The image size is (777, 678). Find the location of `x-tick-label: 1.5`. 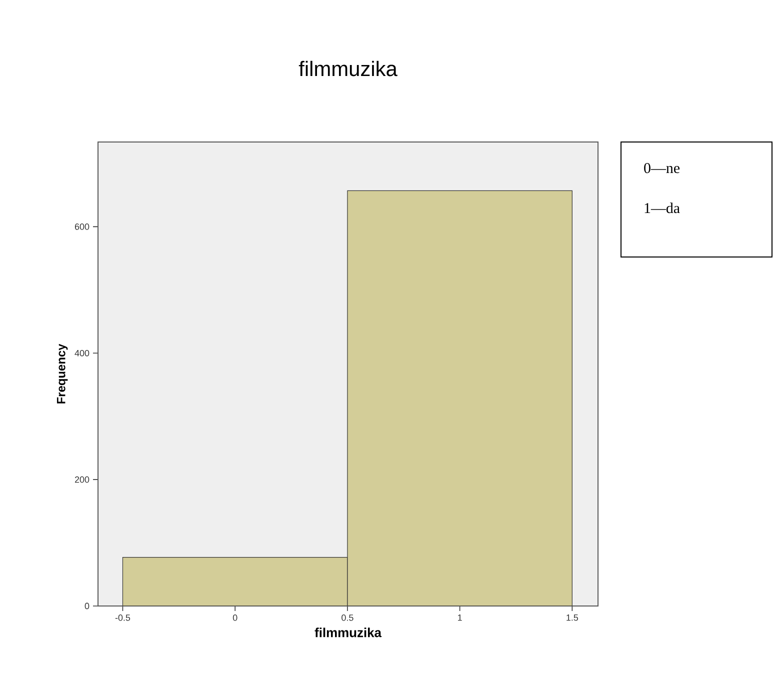

x-tick-label: 1.5 is located at coordinates (572, 617).